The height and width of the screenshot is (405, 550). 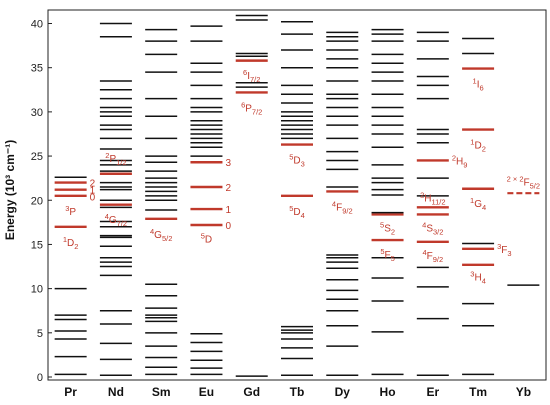 I want to click on y-tick-label: 10, so click(x=37, y=290).